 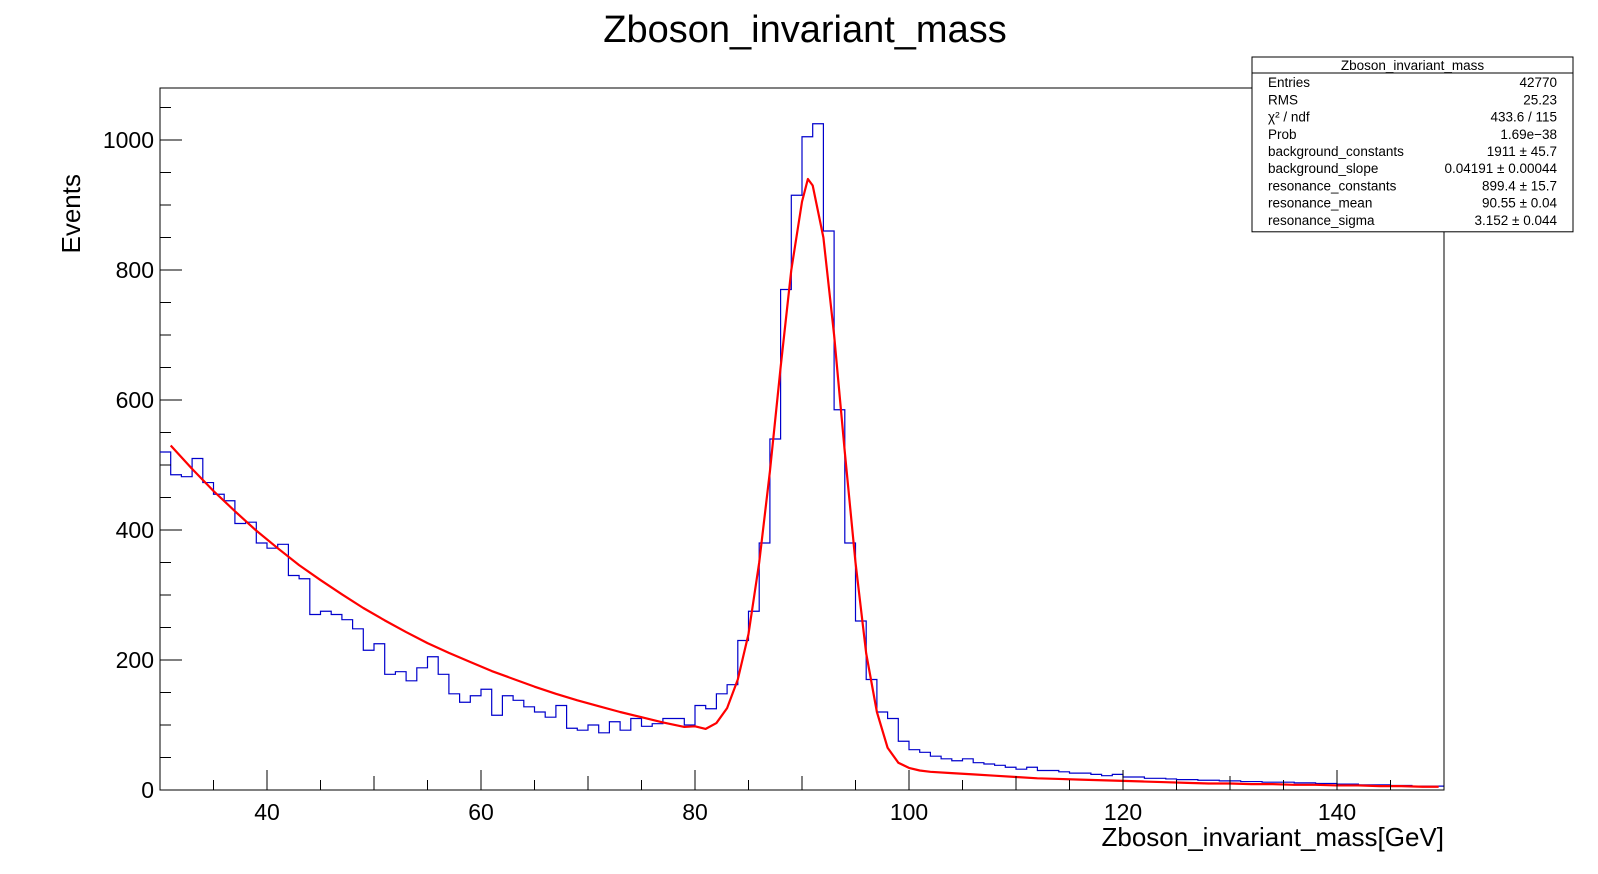 What do you see at coordinates (1123, 812) in the screenshot?
I see `x-tick-label: 120` at bounding box center [1123, 812].